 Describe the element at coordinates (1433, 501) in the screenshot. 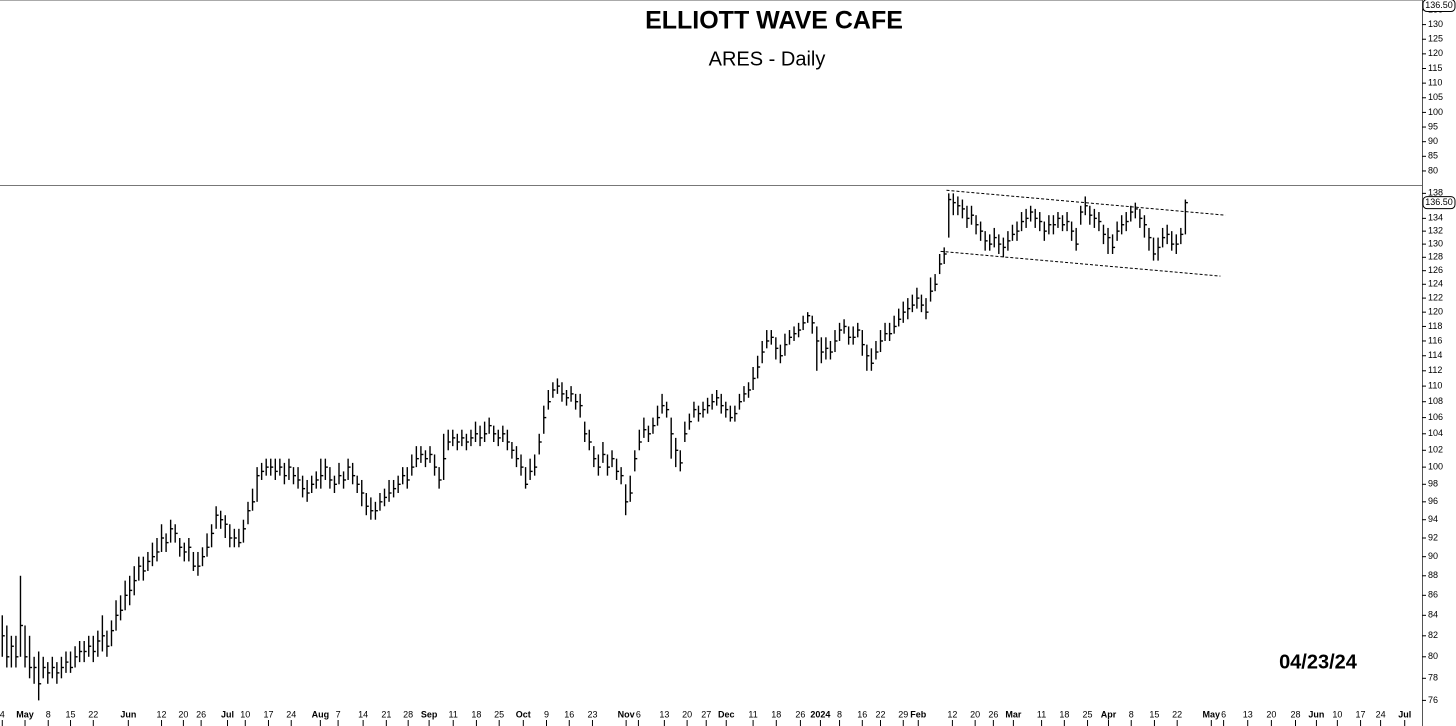

I see `y-tick-label: 96` at that location.